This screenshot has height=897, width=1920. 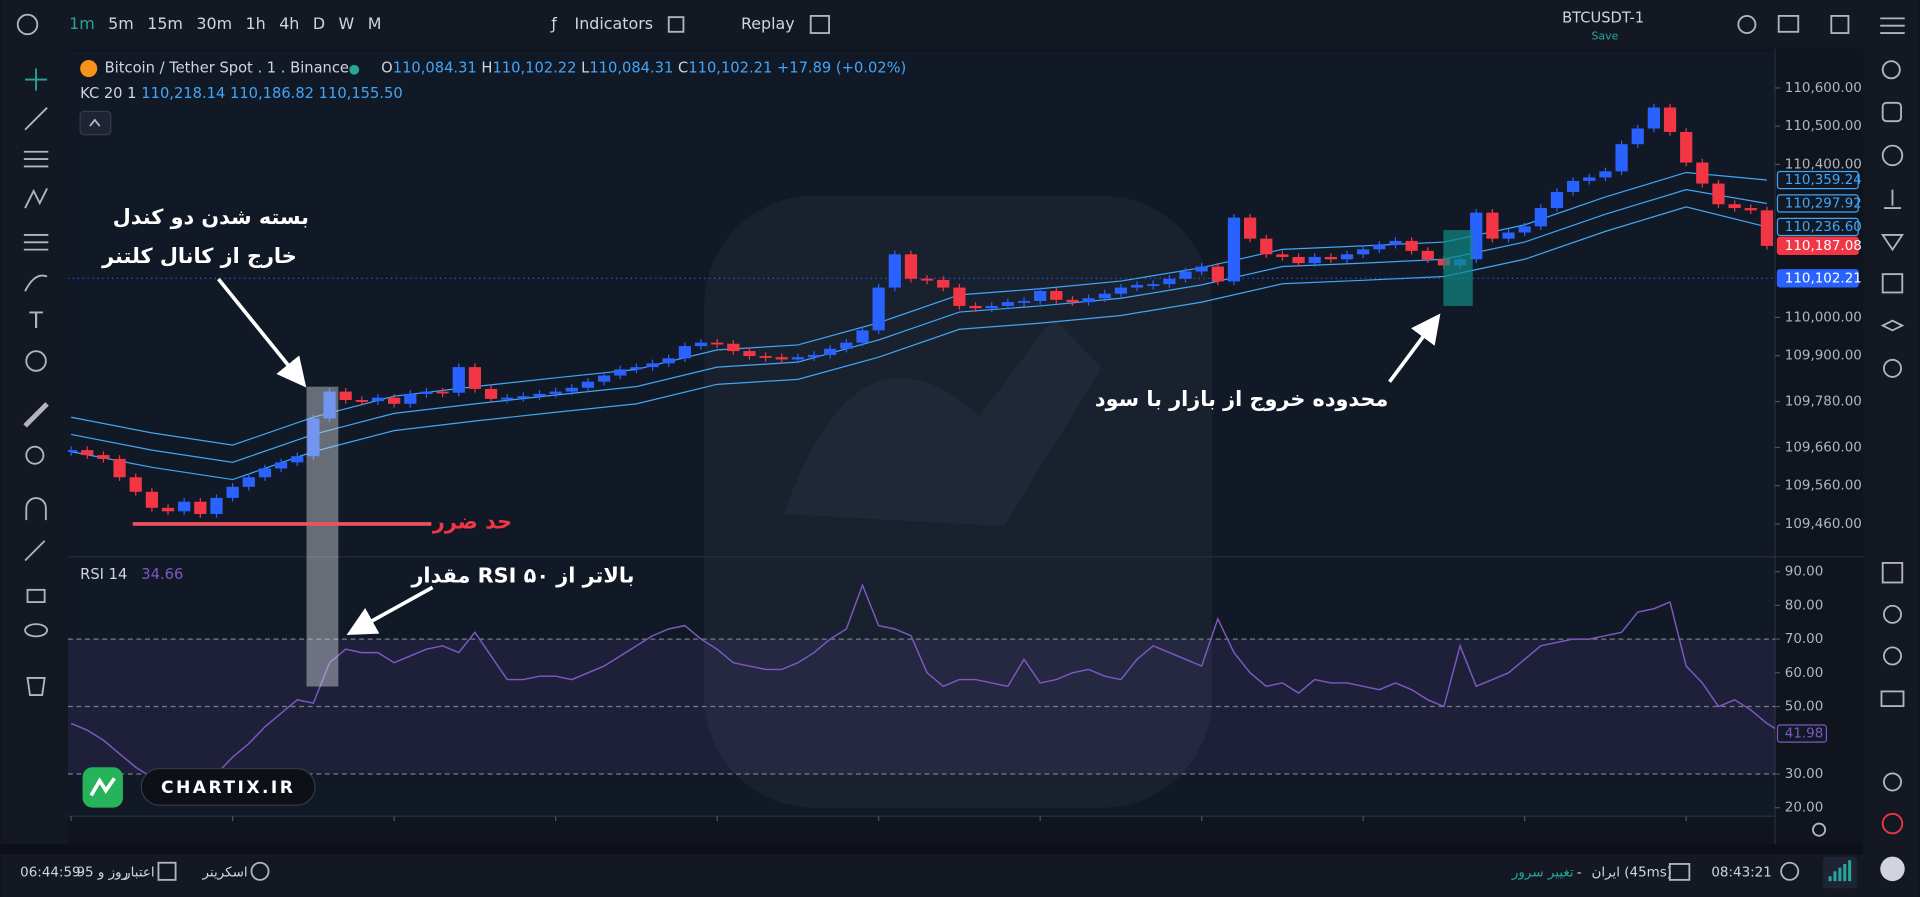 I want to click on widgets, so click(x=1892, y=573).